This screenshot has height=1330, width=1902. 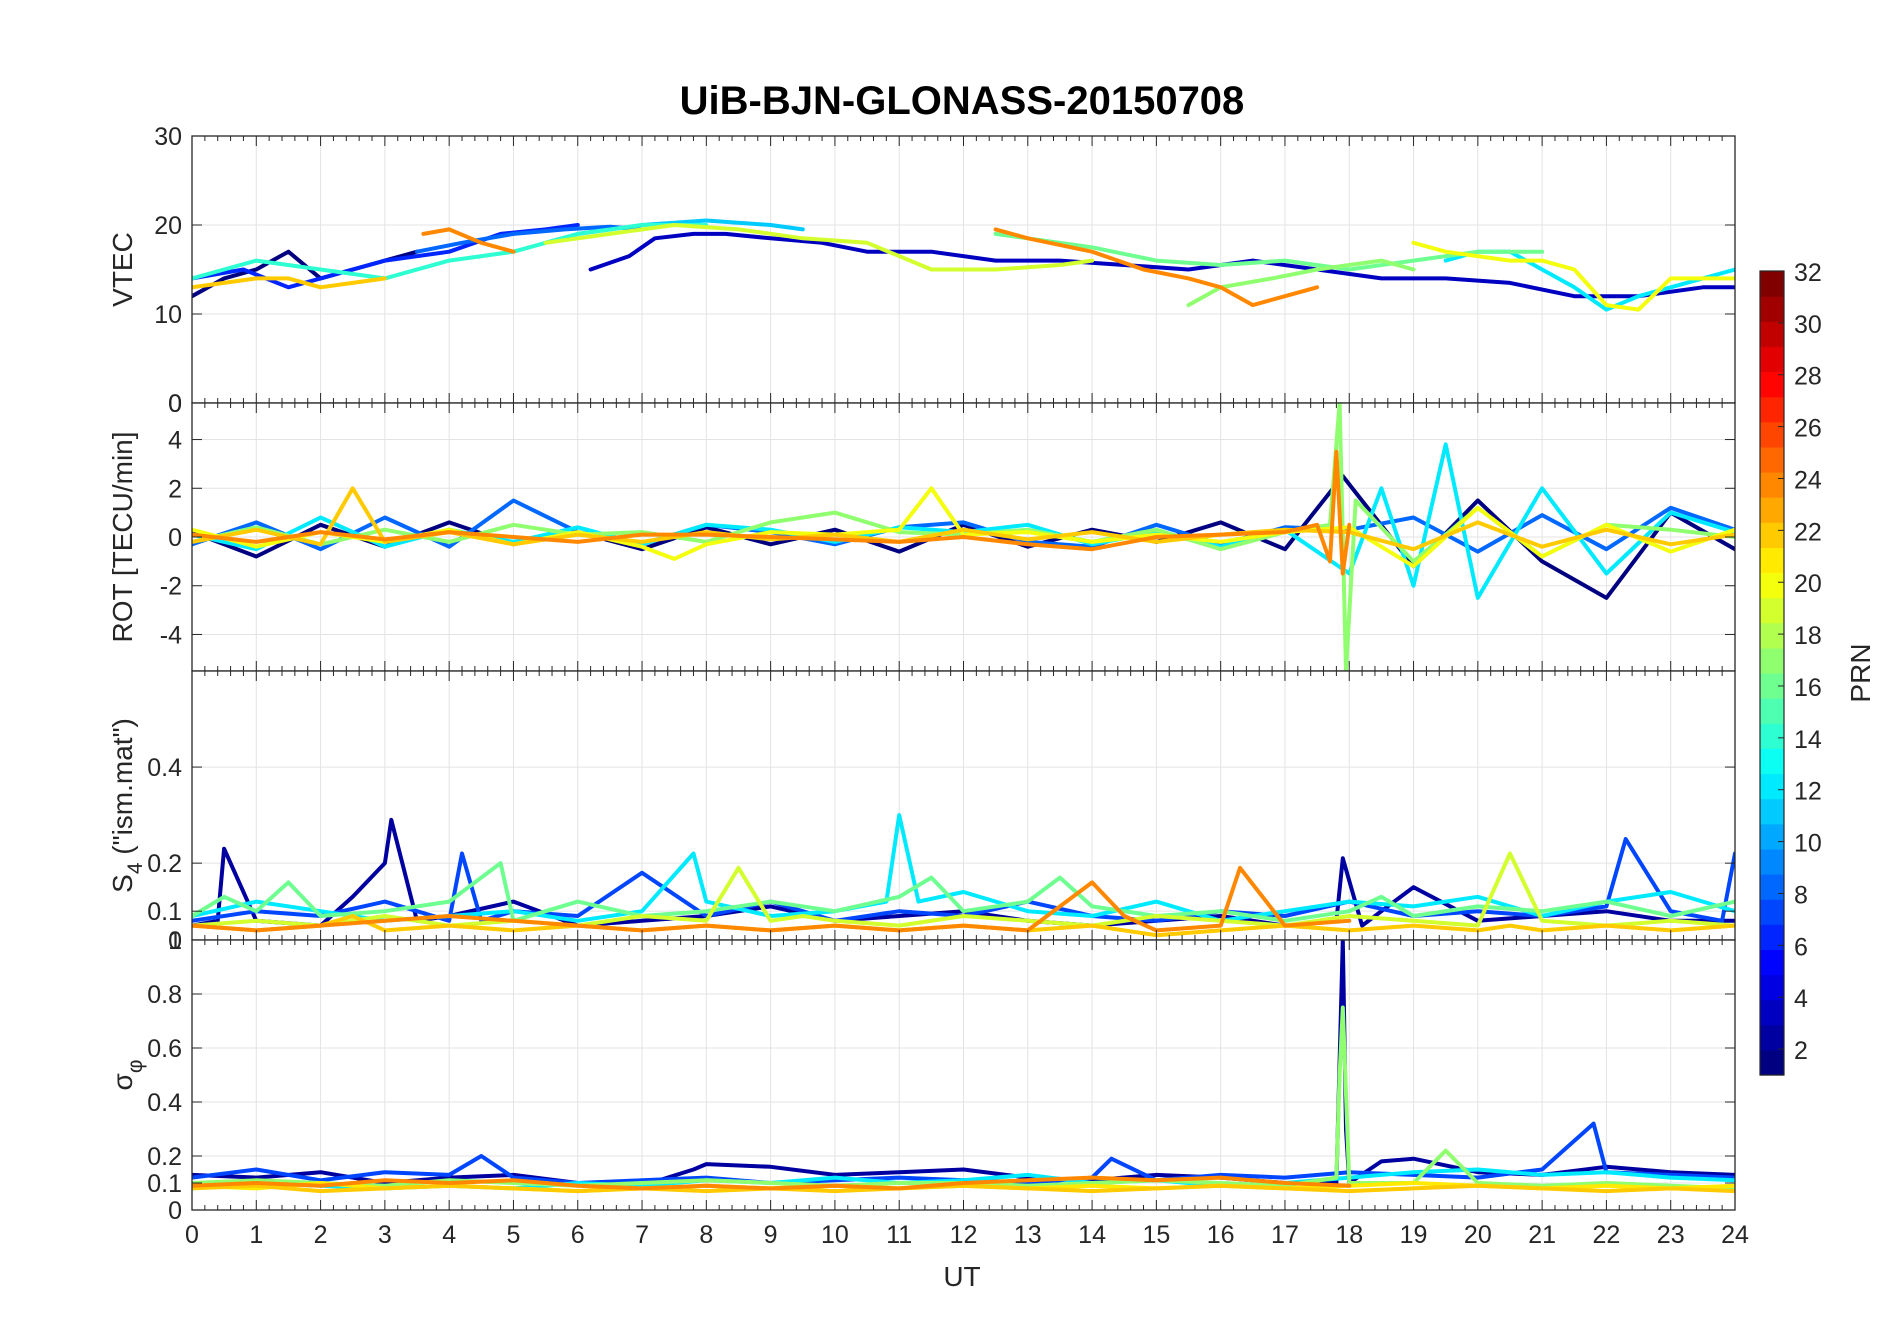 What do you see at coordinates (1801, 1051) in the screenshot?
I see `colorbar-tick-label: 2` at bounding box center [1801, 1051].